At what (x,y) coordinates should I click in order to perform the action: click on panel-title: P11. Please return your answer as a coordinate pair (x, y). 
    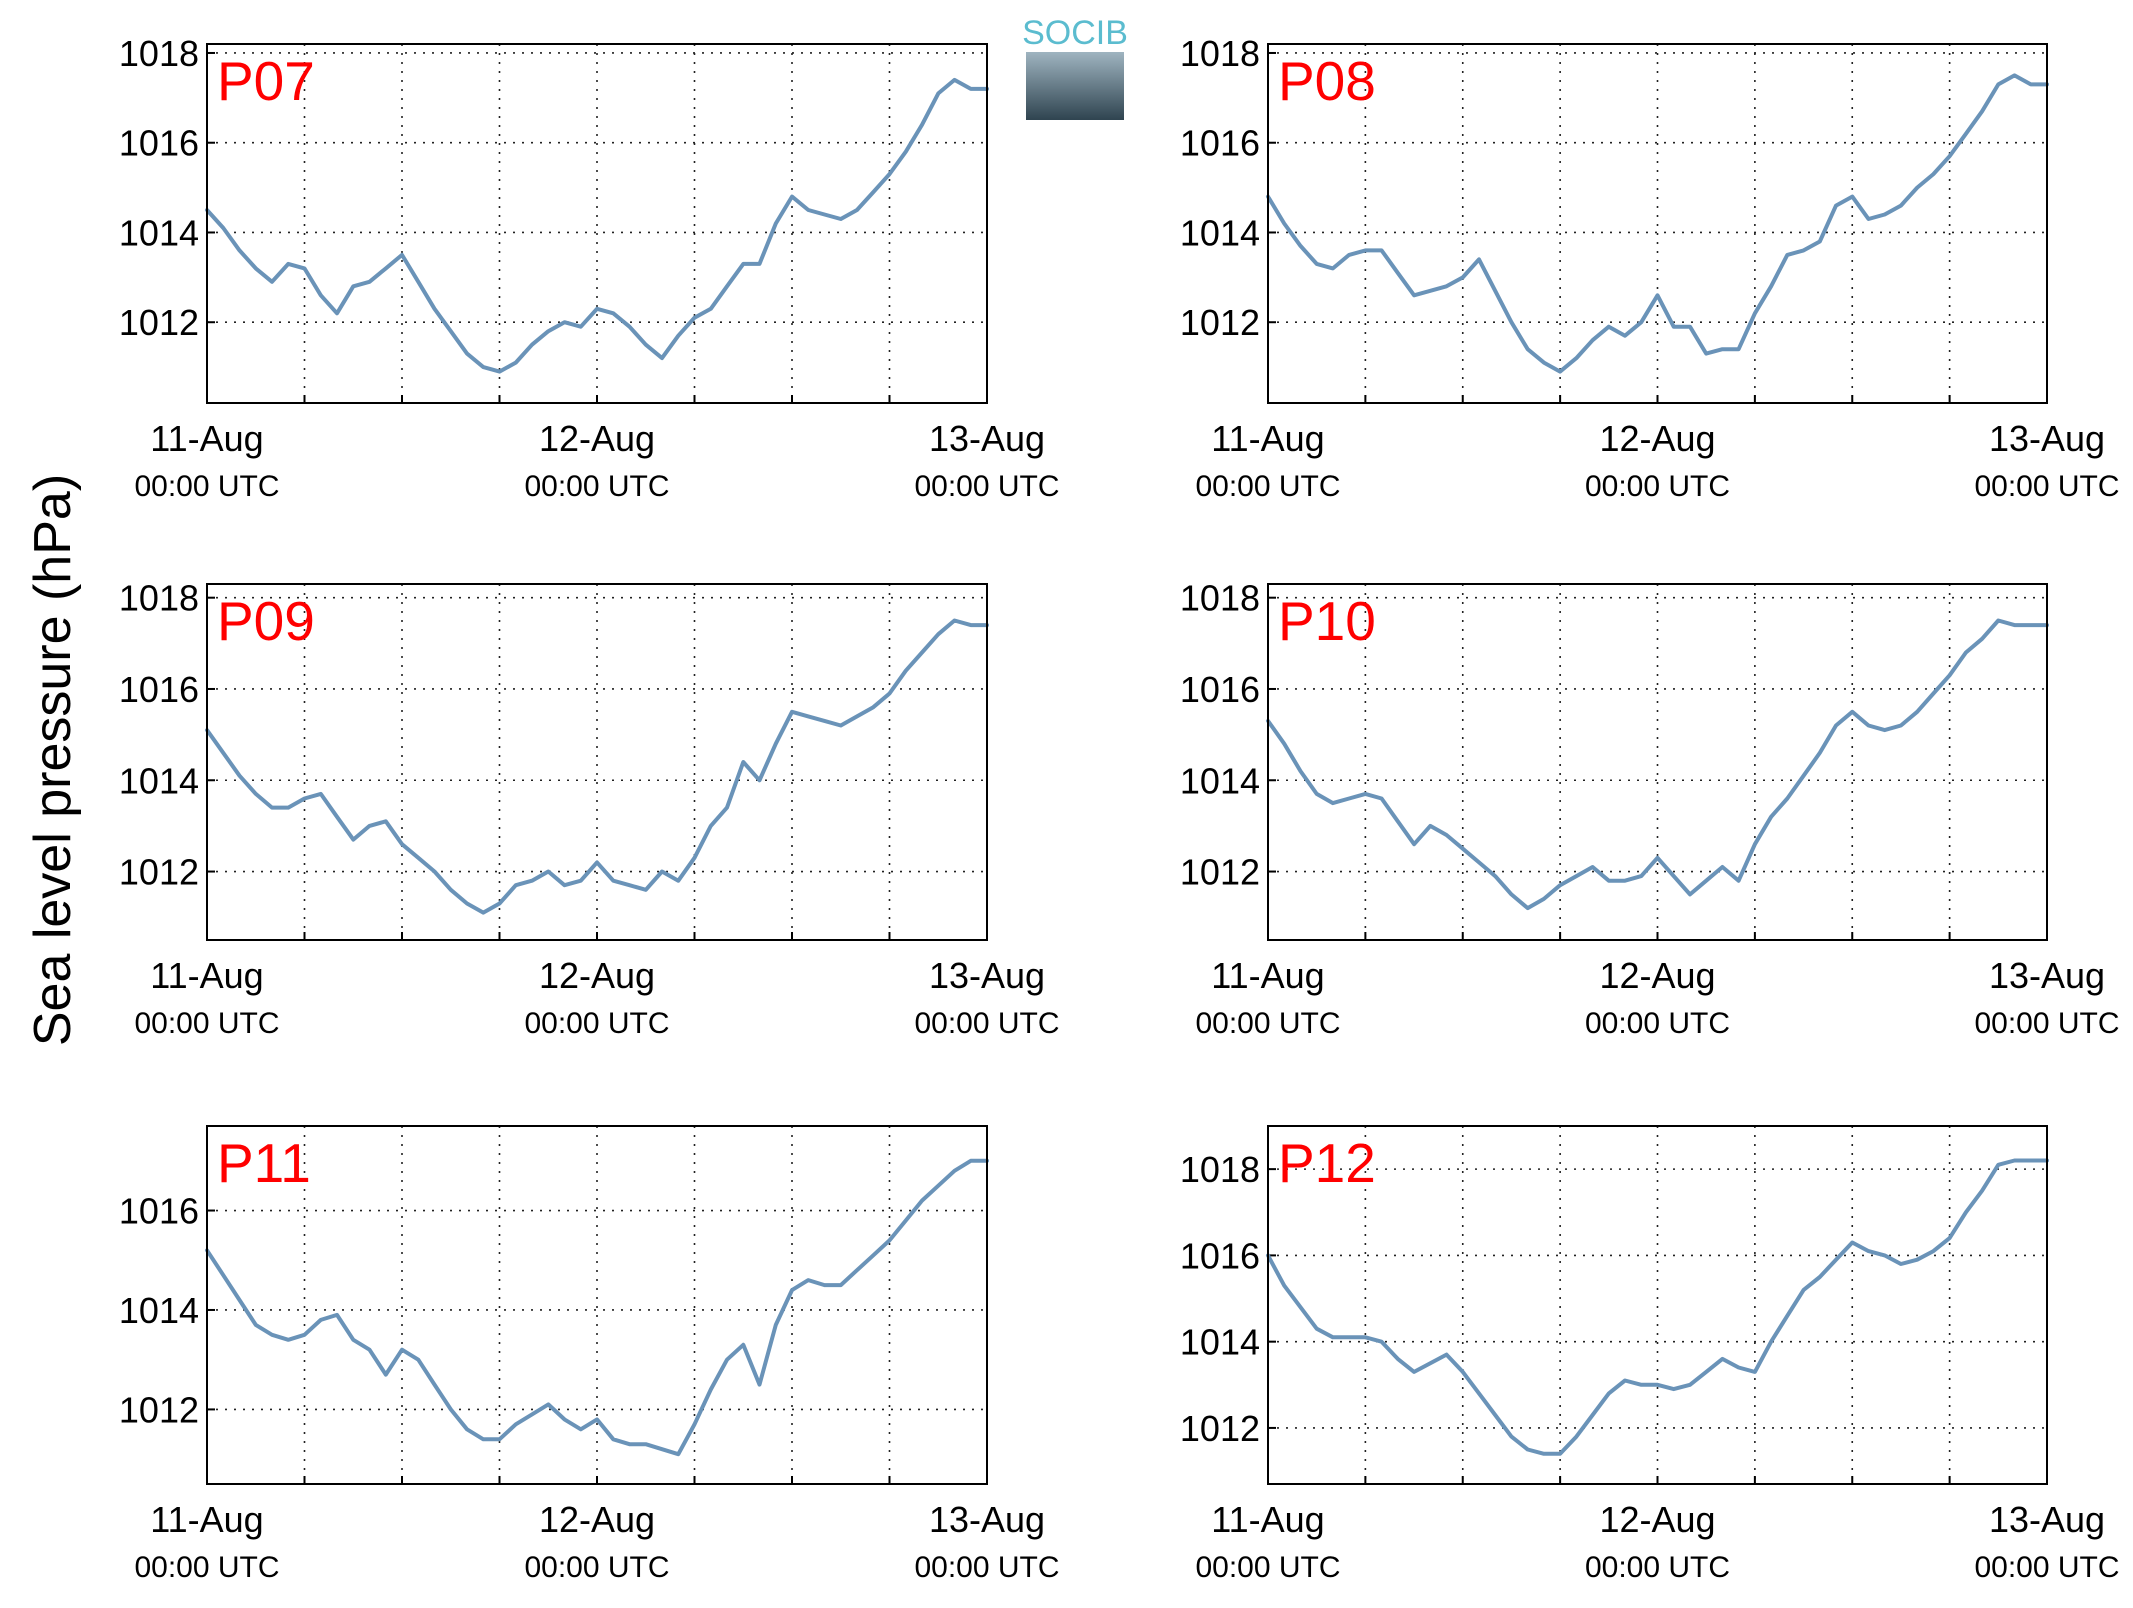
    Looking at the image, I should click on (264, 1163).